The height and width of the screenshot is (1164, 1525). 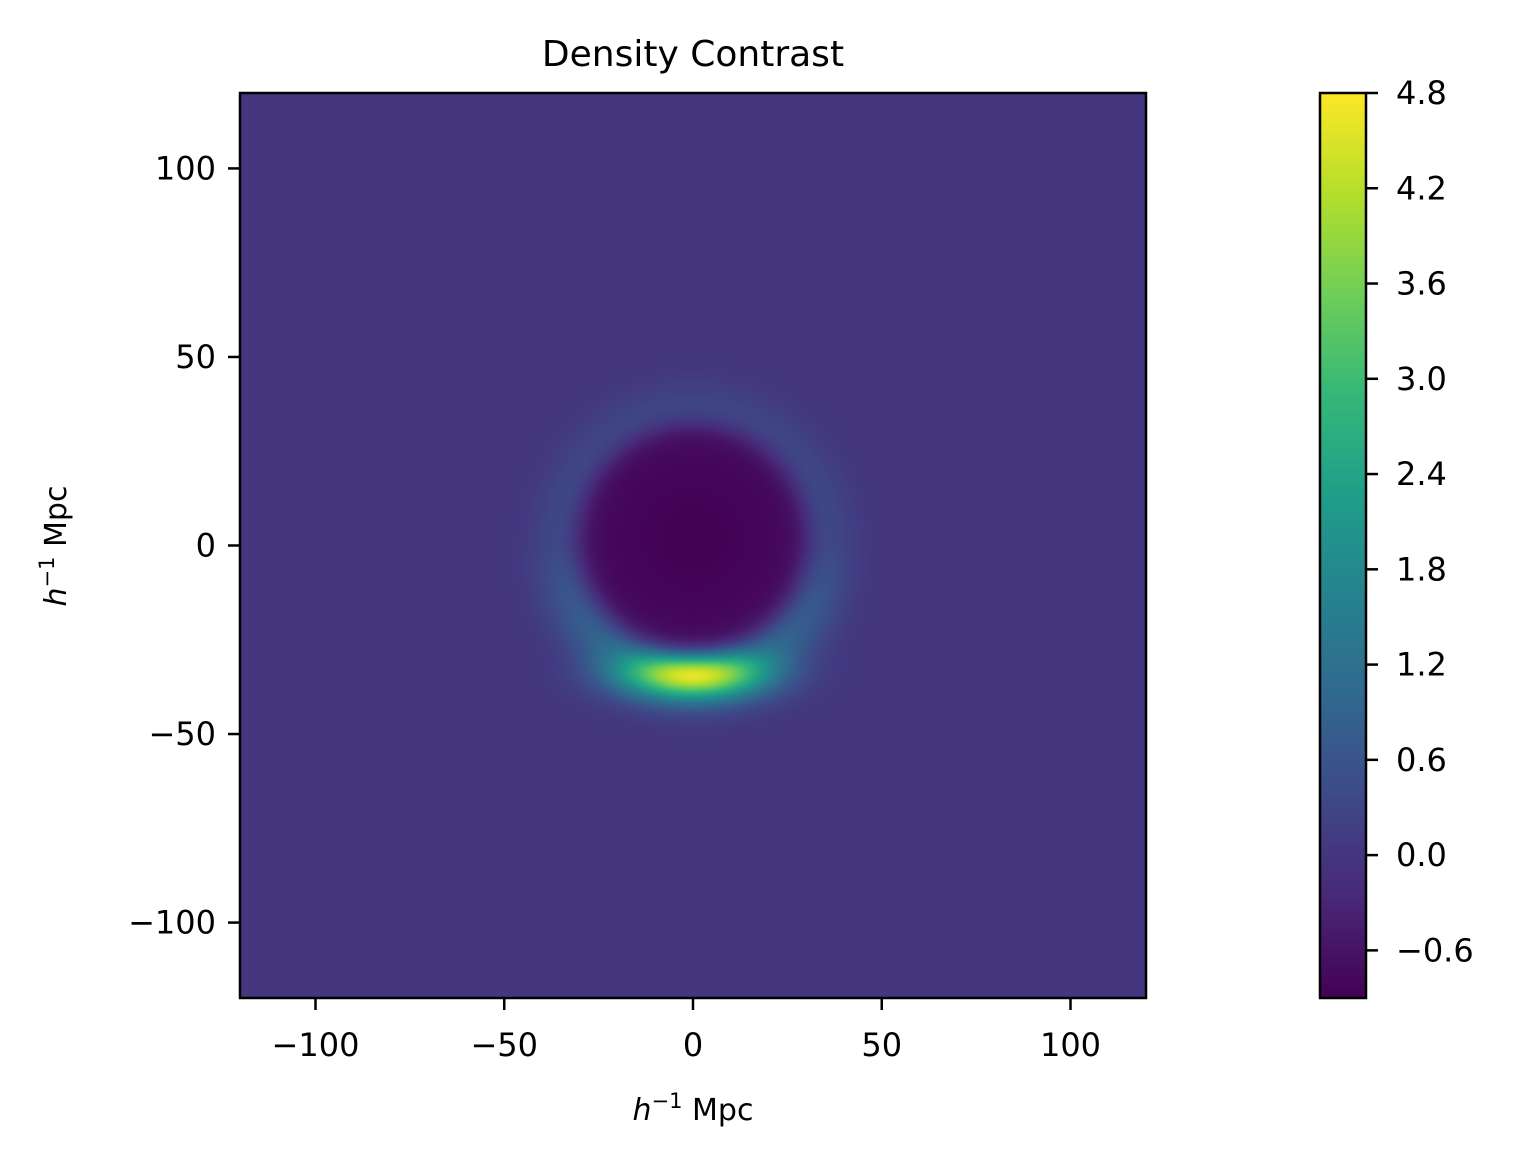 I want to click on x-axis: −100 −50 0 50 100, so click(x=686, y=1031).